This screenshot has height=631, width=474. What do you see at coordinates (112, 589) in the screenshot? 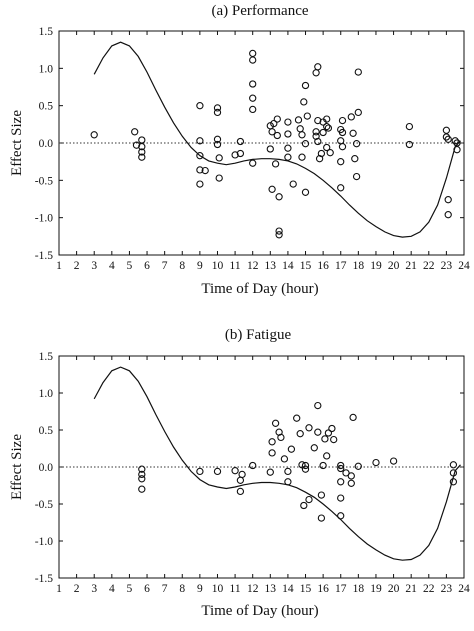
I see `x-tick-label: 4` at bounding box center [112, 589].